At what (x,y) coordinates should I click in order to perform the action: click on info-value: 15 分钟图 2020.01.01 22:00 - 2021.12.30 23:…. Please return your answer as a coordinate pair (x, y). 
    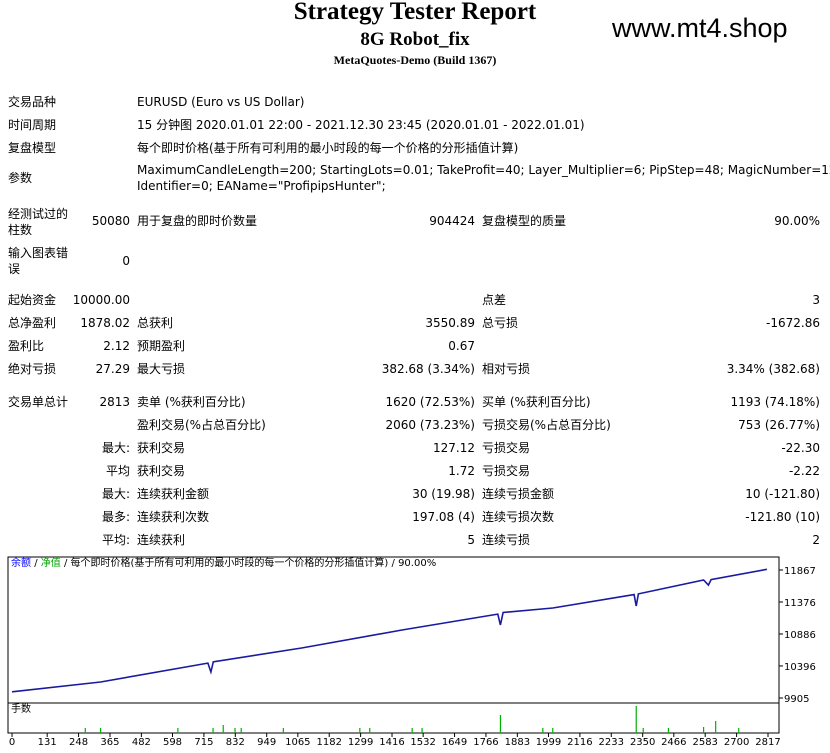
    Looking at the image, I should click on (361, 125).